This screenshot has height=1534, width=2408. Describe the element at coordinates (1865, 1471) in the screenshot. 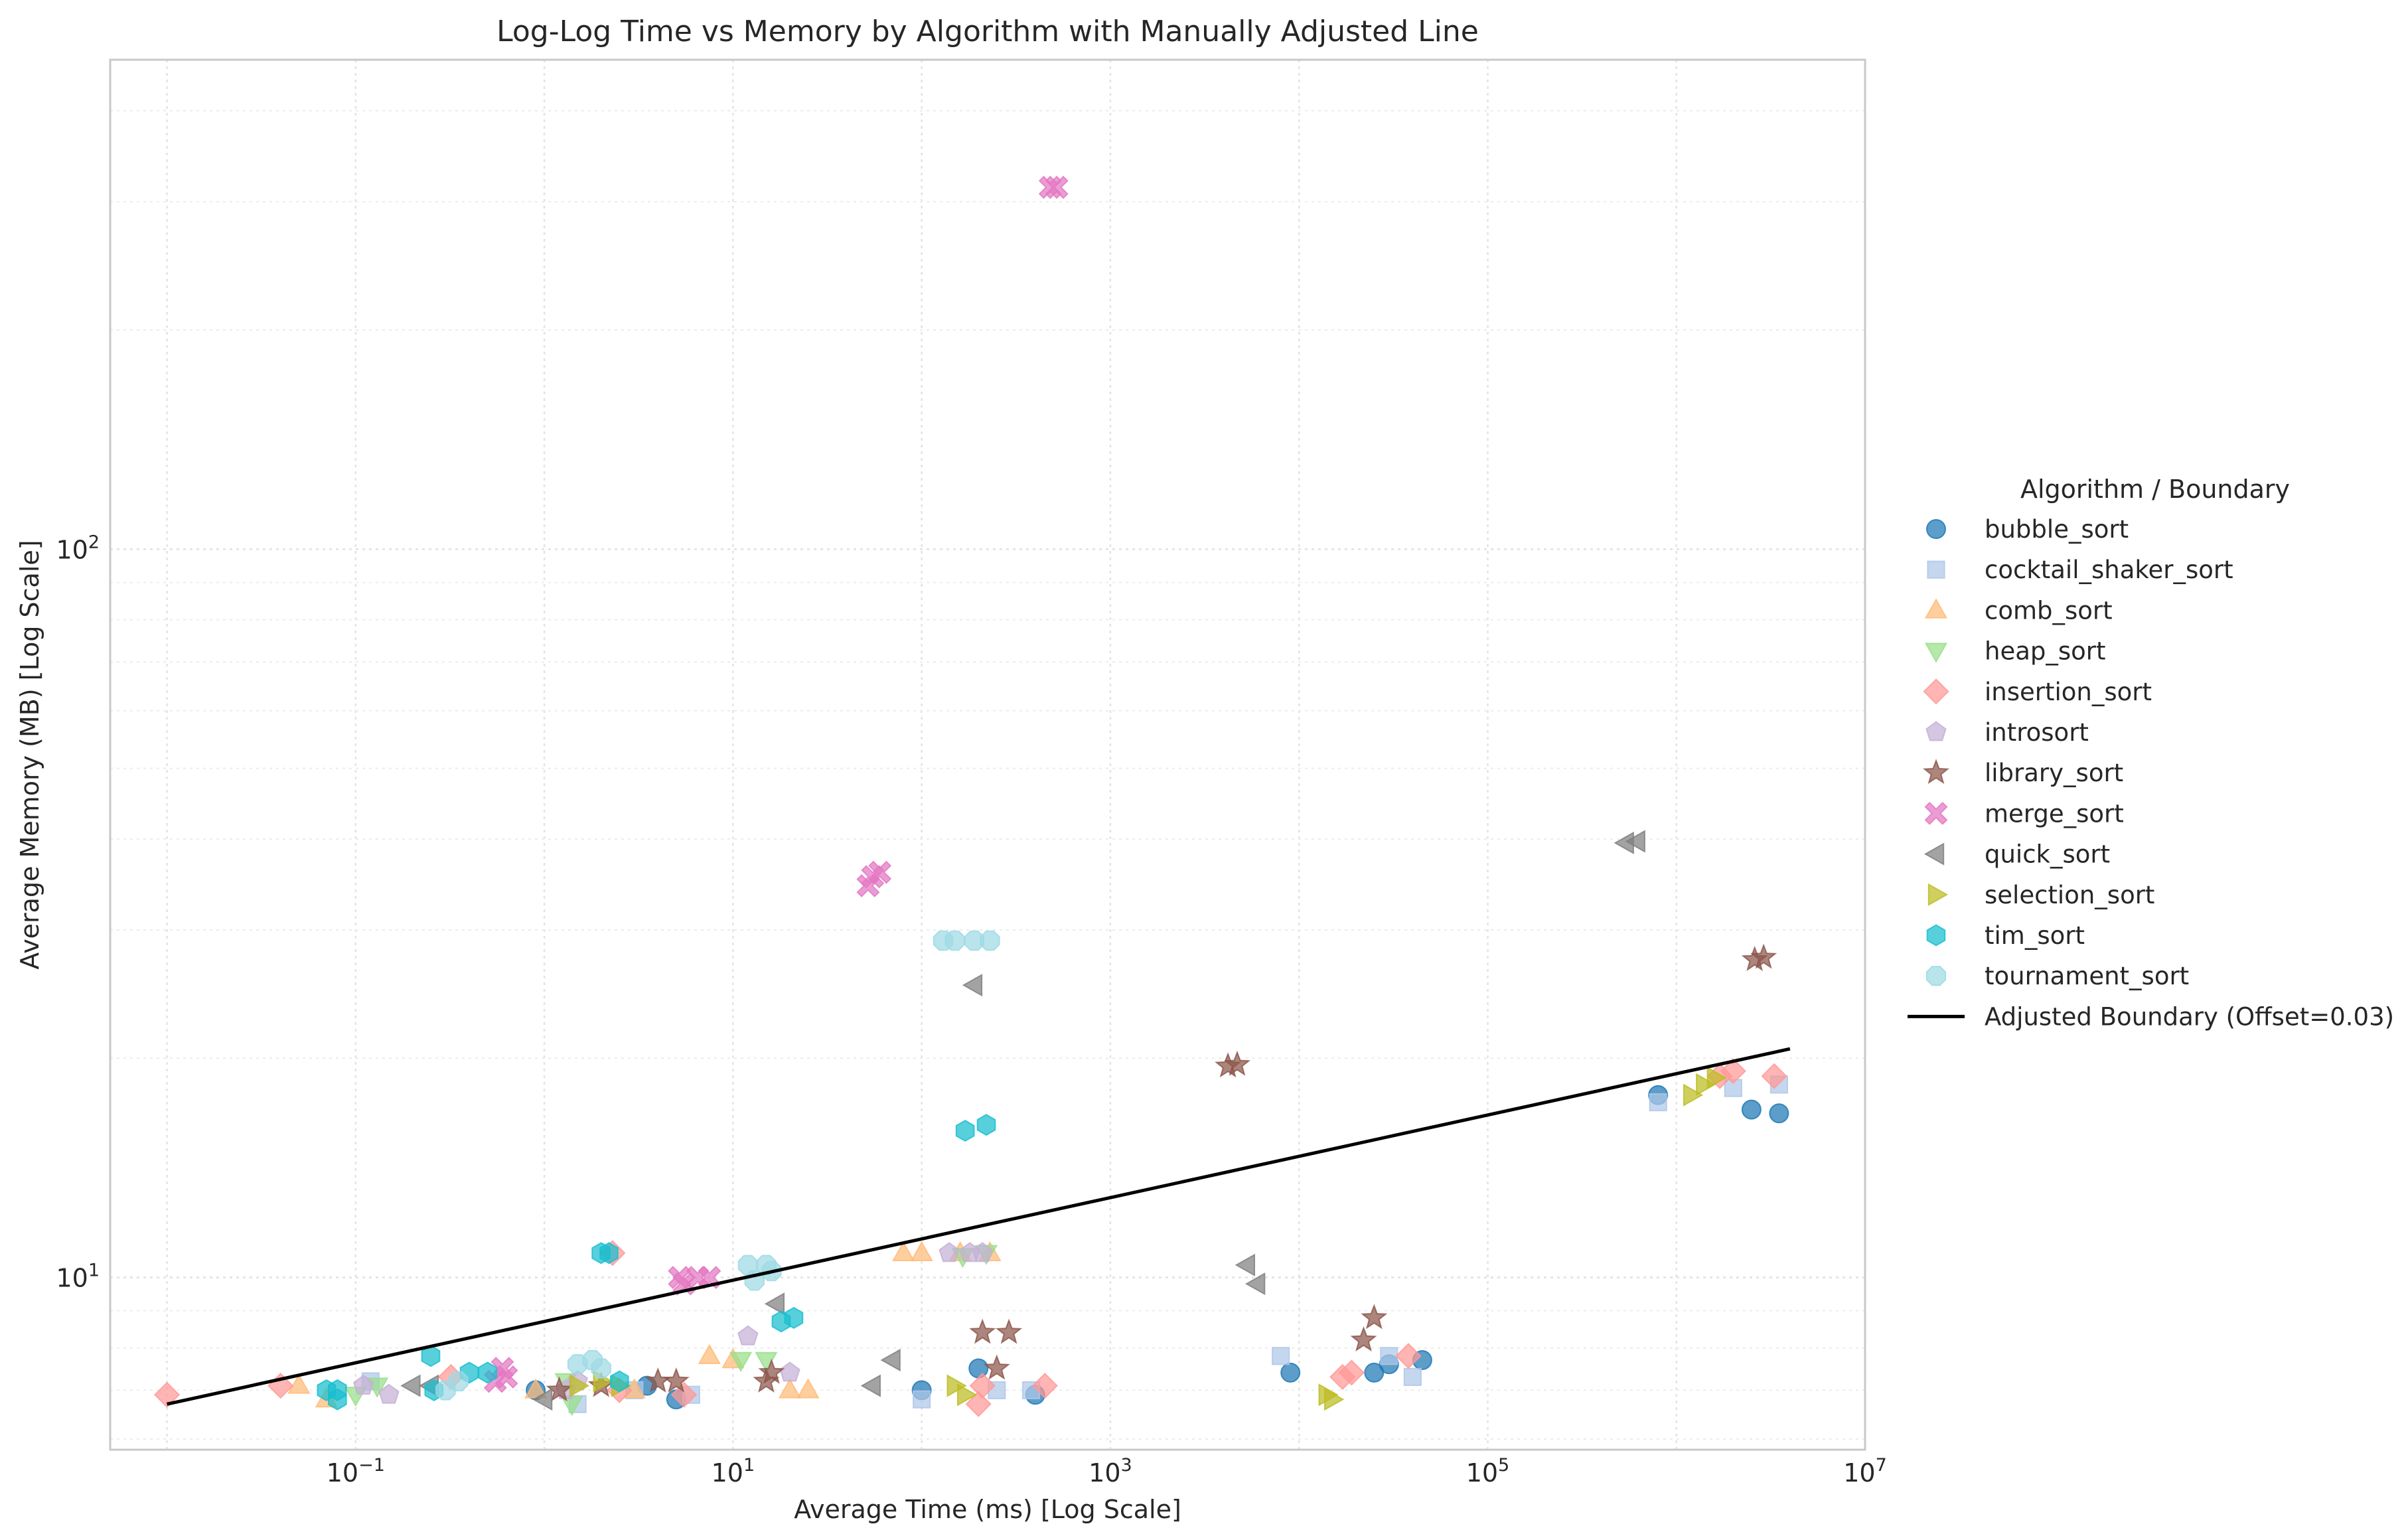

I see `x-tick-label: 10⁷` at that location.